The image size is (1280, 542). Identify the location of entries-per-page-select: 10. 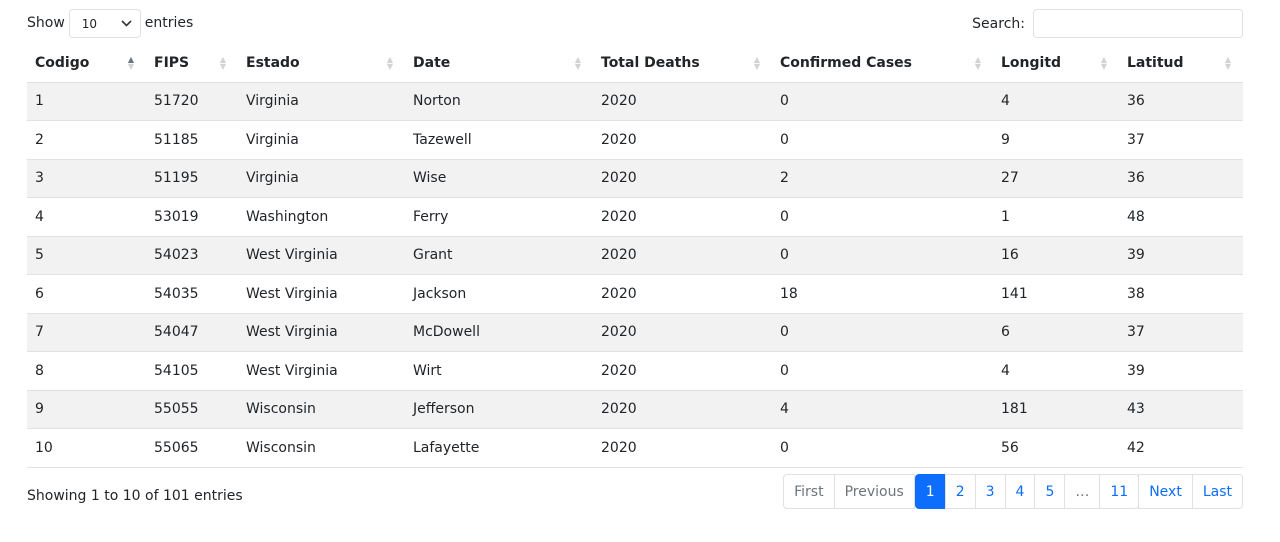
(104, 23).